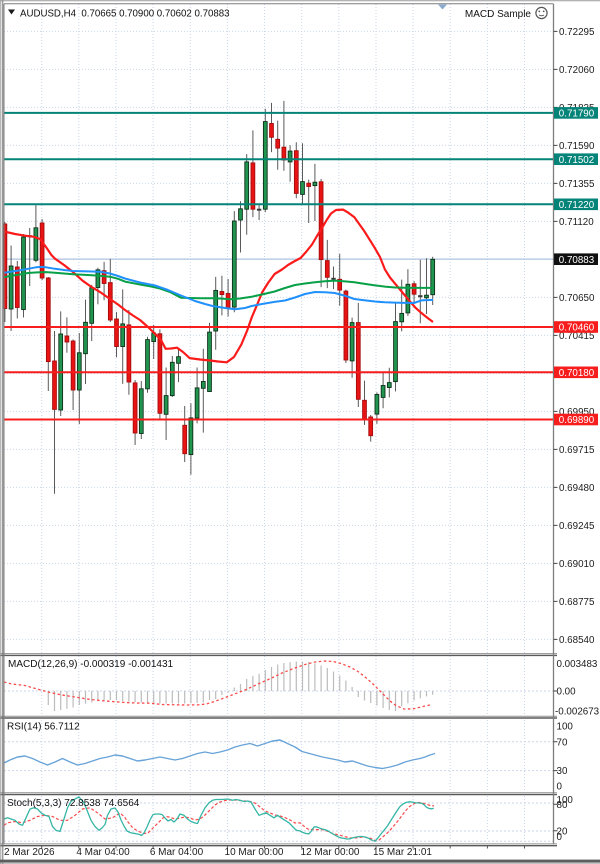  Describe the element at coordinates (43, 727) in the screenshot. I see `svg-text: RSI(14) 56.7112` at that location.